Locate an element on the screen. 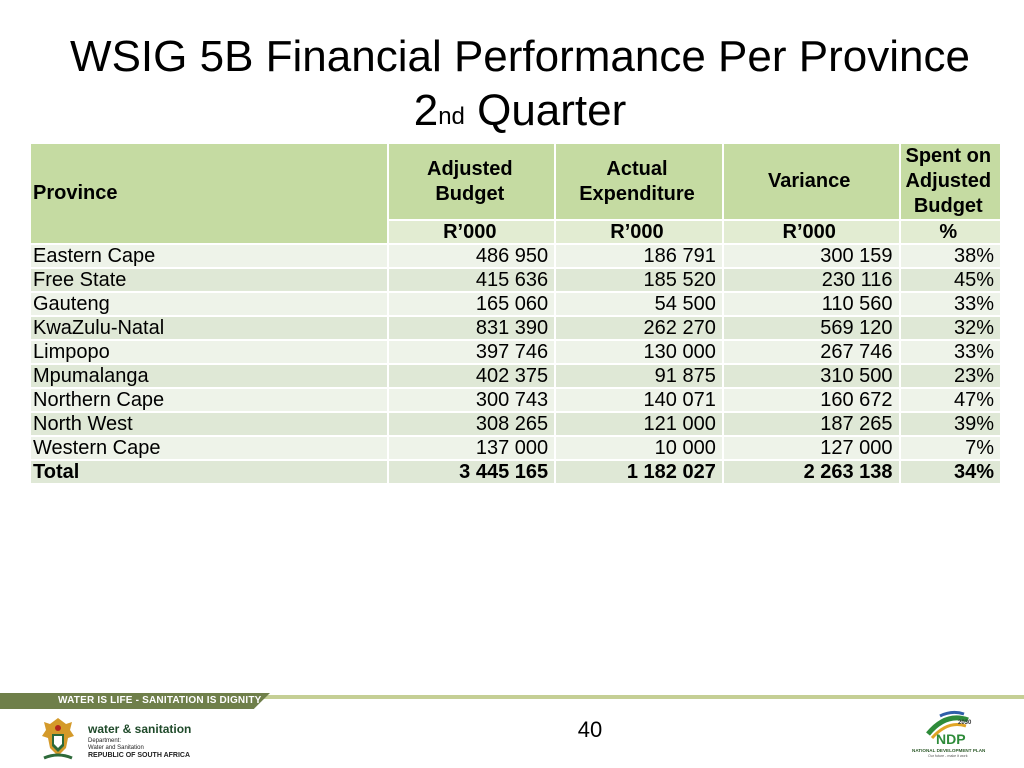 This screenshot has height=768, width=1024. total-label: Total is located at coordinates (209, 472).